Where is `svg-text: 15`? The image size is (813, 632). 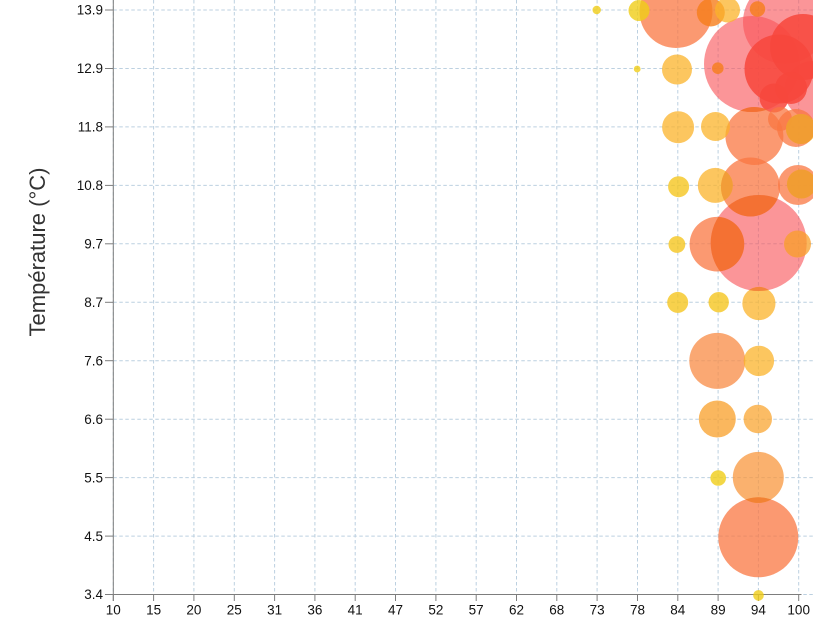 svg-text: 15 is located at coordinates (153, 610).